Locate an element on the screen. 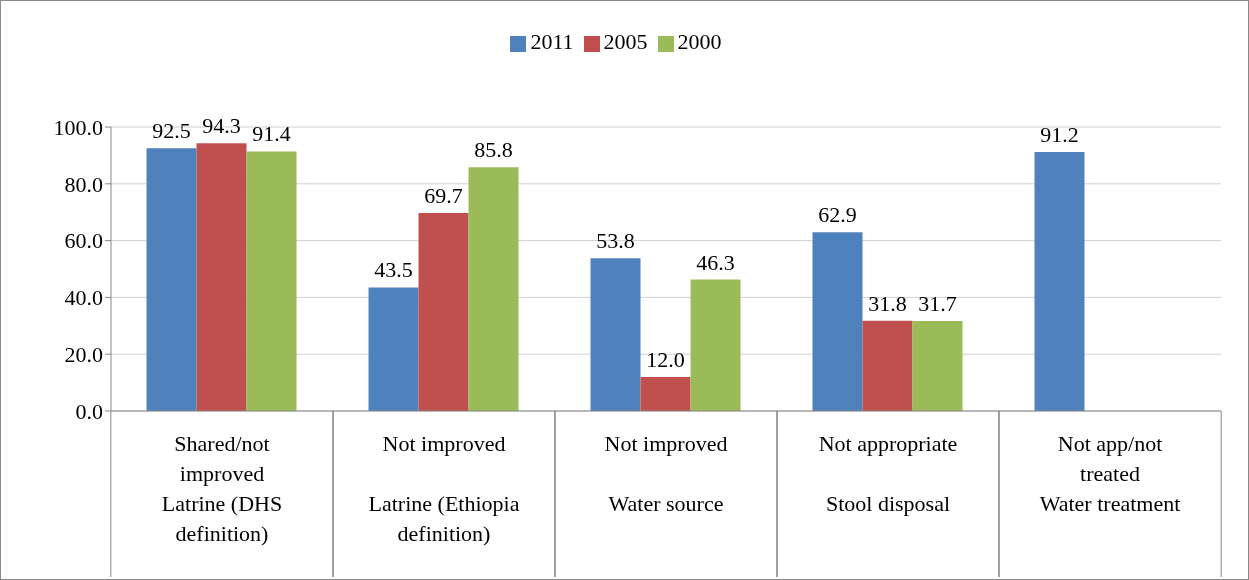 The width and height of the screenshot is (1249, 580). legend-label: 2000 is located at coordinates (699, 41).